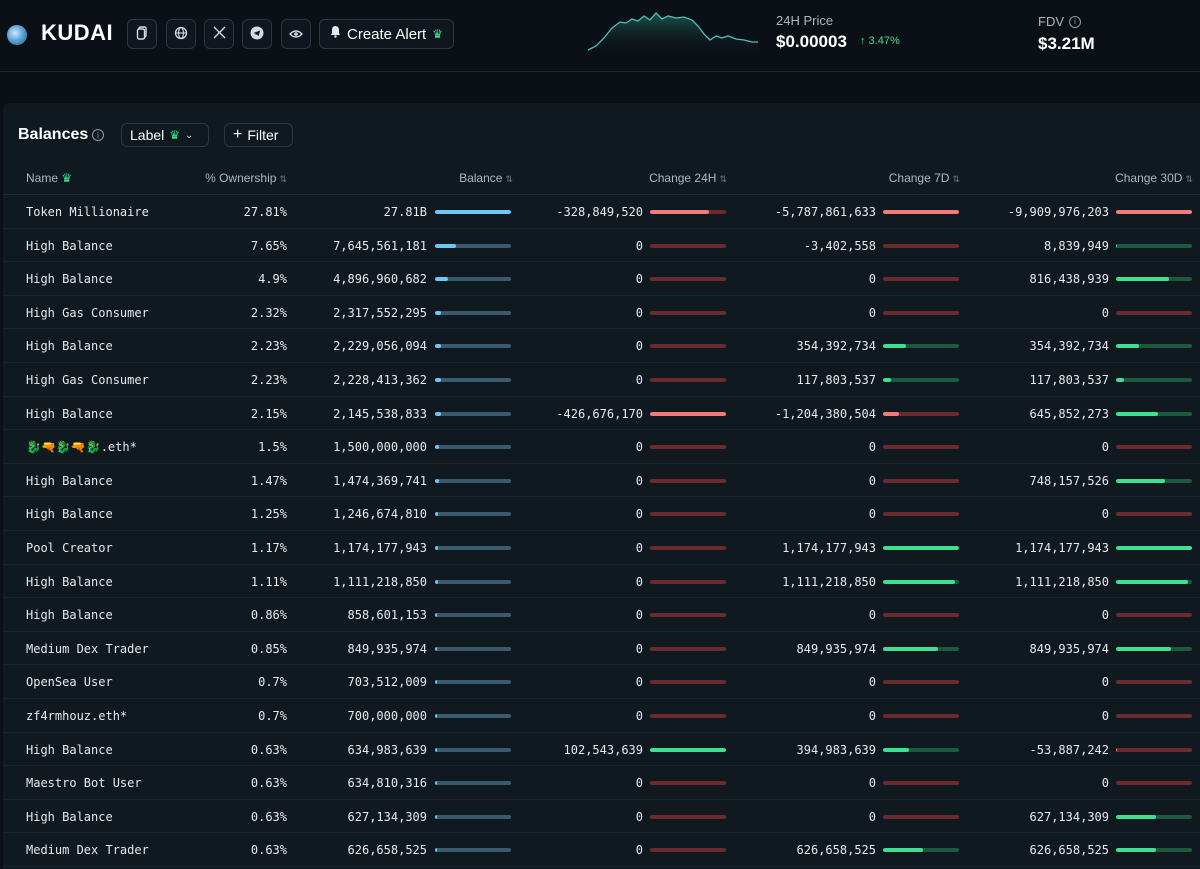 The width and height of the screenshot is (1200, 869). What do you see at coordinates (1069, 480) in the screenshot?
I see `change-30d-value: 748,157,526` at bounding box center [1069, 480].